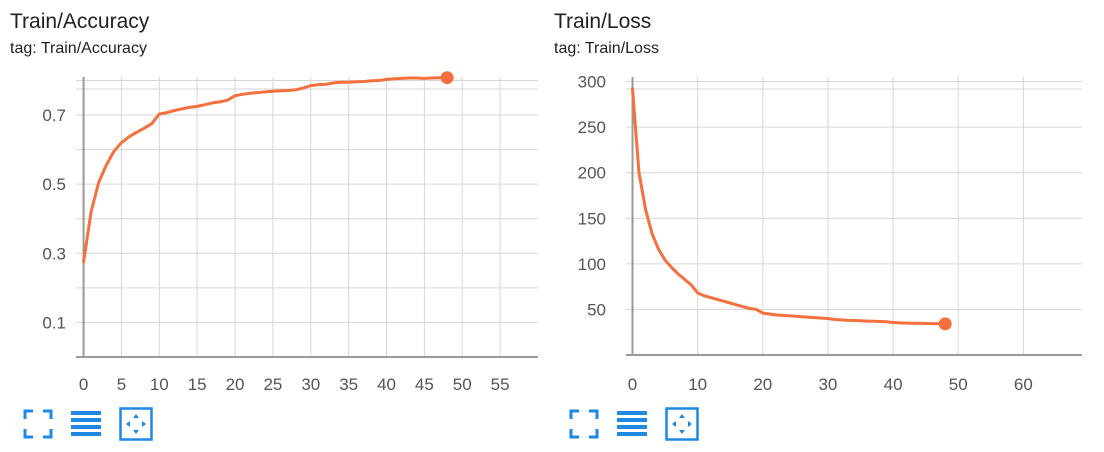 This screenshot has height=452, width=1104. What do you see at coordinates (54, 184) in the screenshot?
I see `y-tick-label: 0.5` at bounding box center [54, 184].